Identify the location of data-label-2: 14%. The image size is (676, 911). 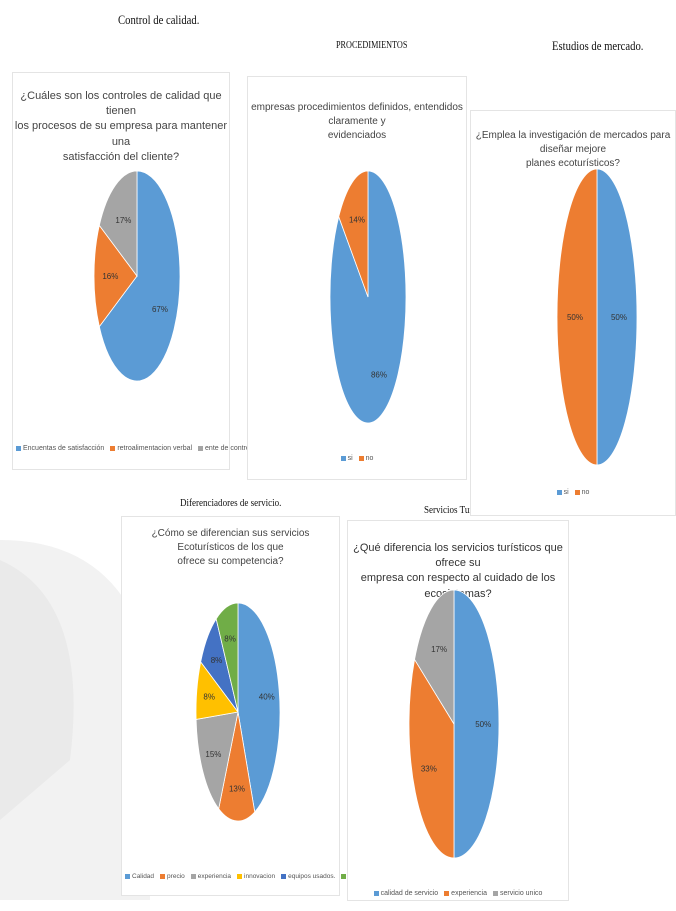
(357, 219).